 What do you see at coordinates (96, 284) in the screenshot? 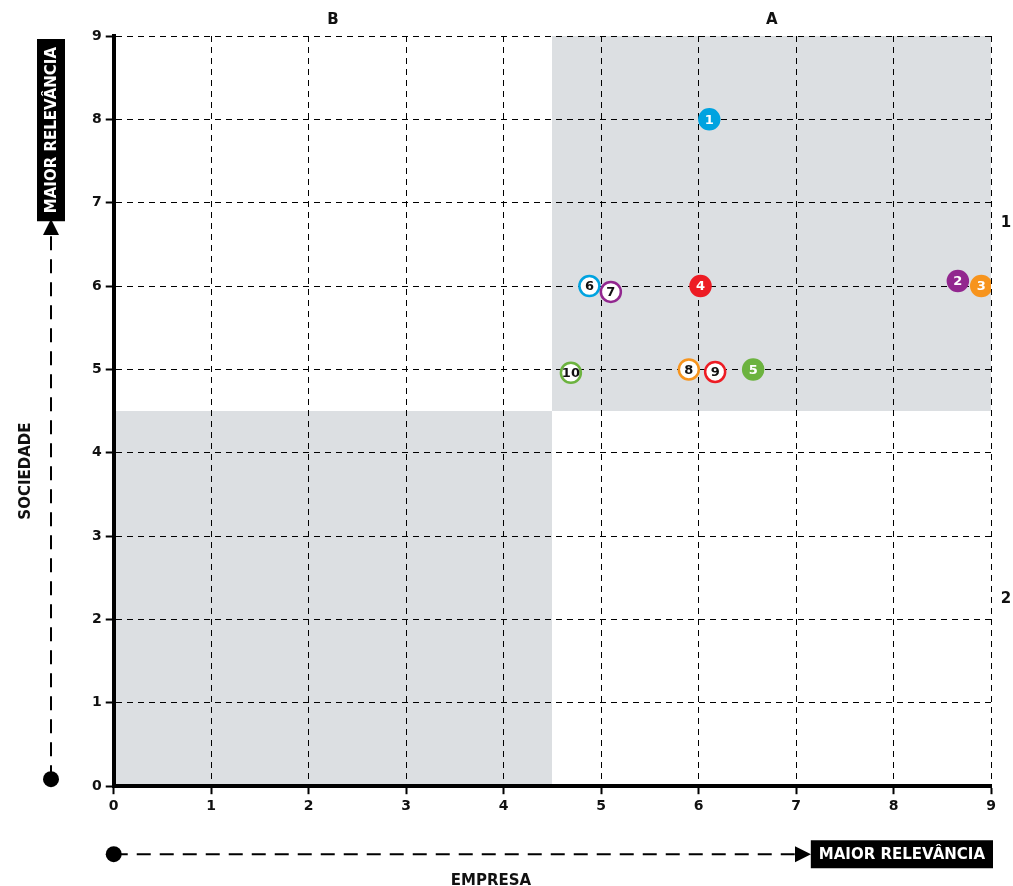
I see `y-tick-label: 6` at bounding box center [96, 284].